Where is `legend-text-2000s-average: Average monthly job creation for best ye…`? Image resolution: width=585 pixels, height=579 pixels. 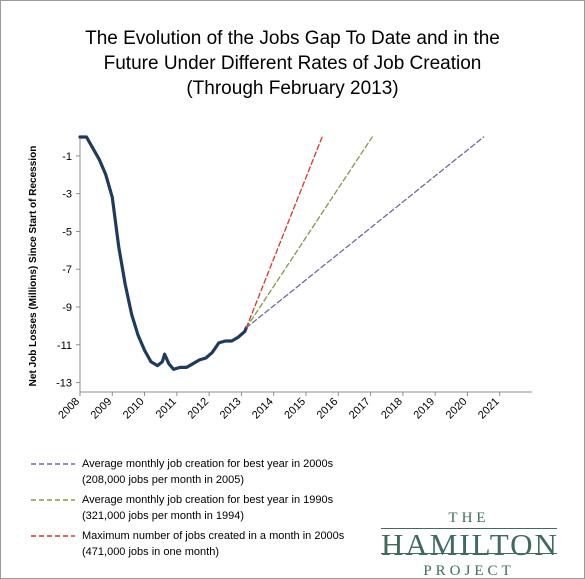 legend-text-2000s-average: Average monthly job creation for best ye… is located at coordinates (208, 464).